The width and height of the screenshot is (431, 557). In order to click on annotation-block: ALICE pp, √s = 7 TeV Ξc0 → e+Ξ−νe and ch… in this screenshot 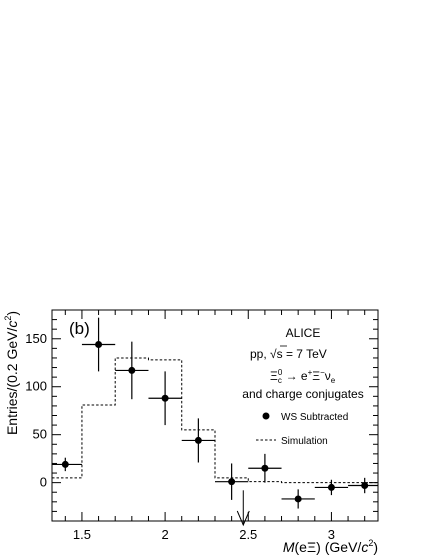, I will do `click(302, 363)`.